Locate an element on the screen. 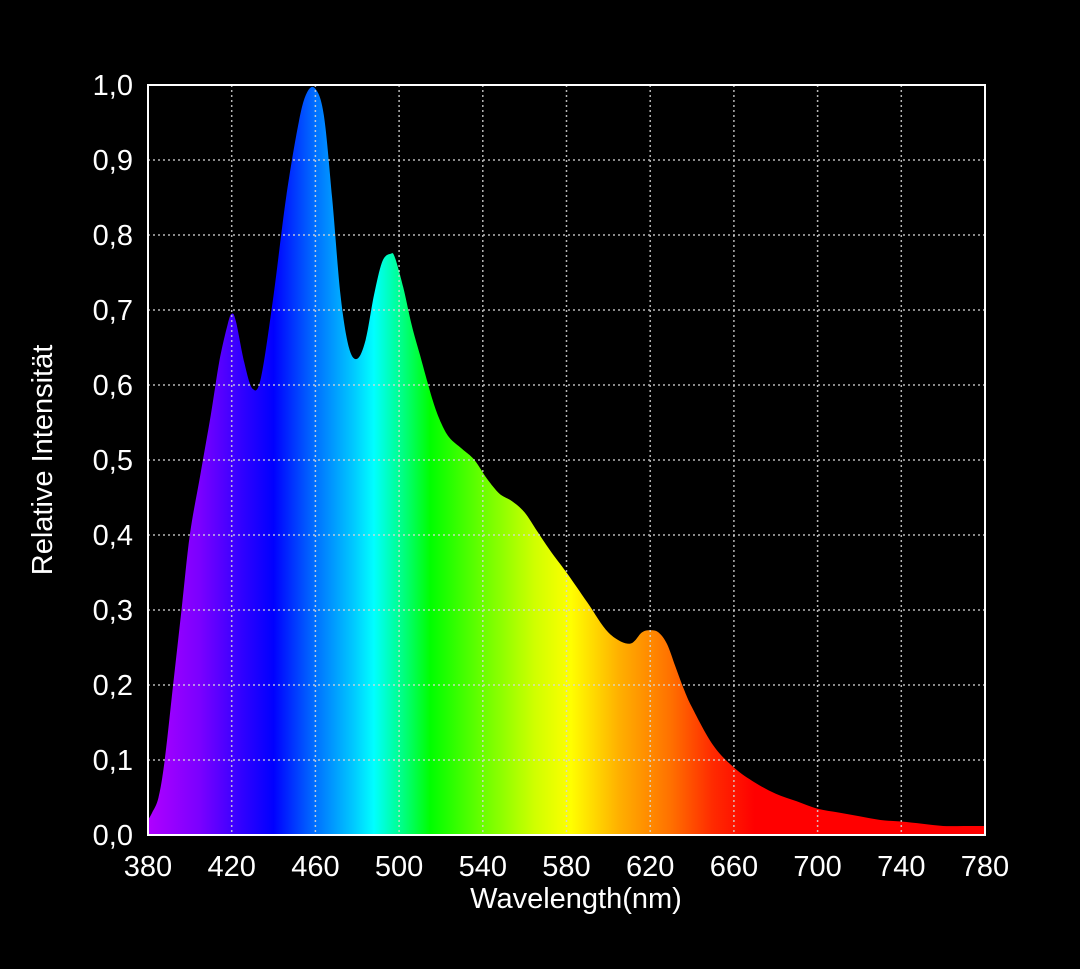 The height and width of the screenshot is (969, 1080). y-tick-label: 0,0 is located at coordinates (113, 836).